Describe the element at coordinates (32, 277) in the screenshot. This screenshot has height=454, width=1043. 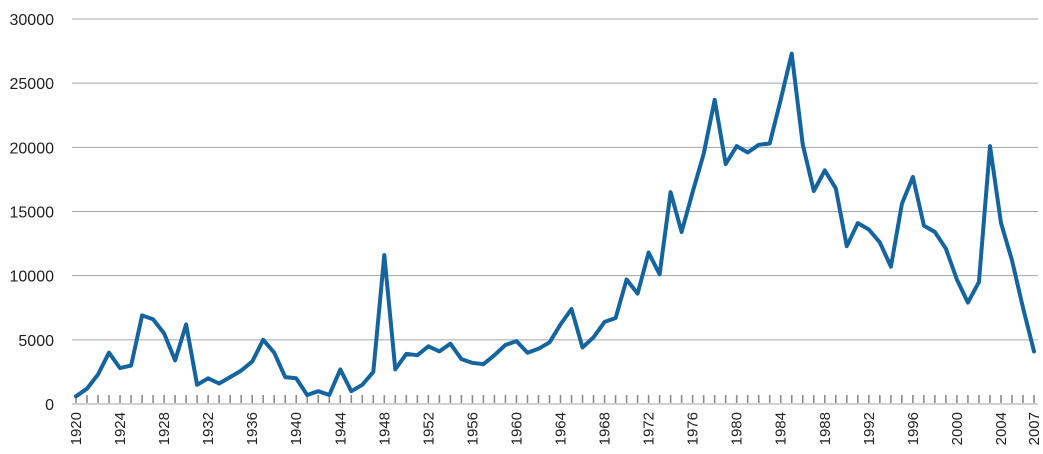
I see `y-tick-label: 10000` at that location.